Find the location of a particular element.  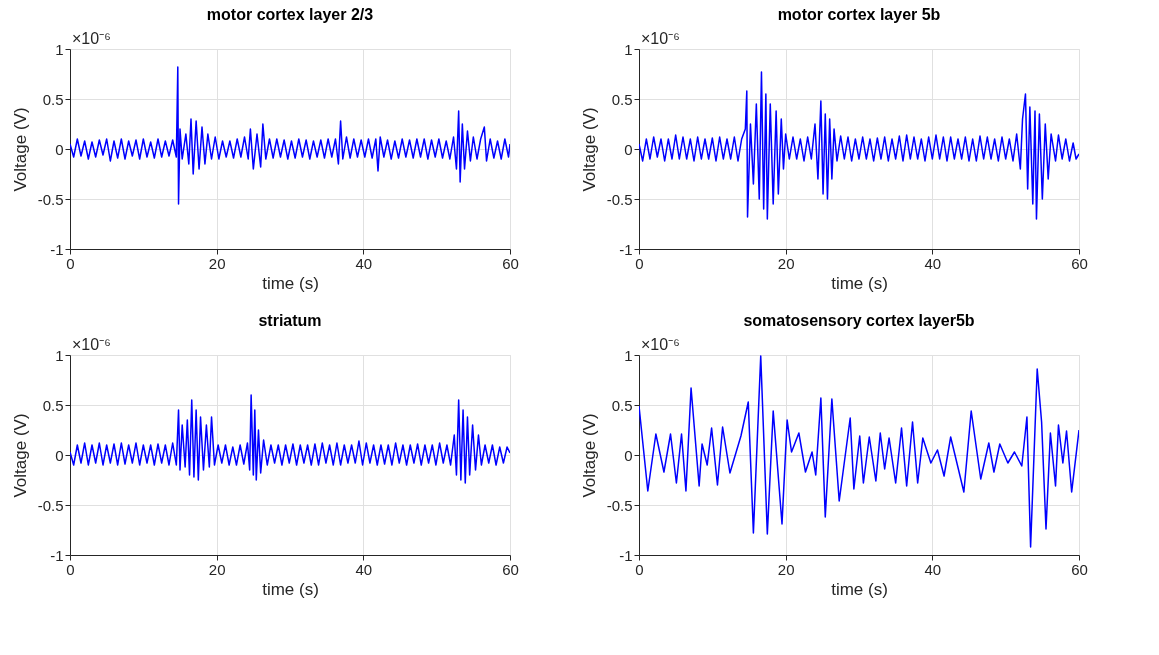

chart-title: somatosensory cortex layer5b is located at coordinates (859, 320).